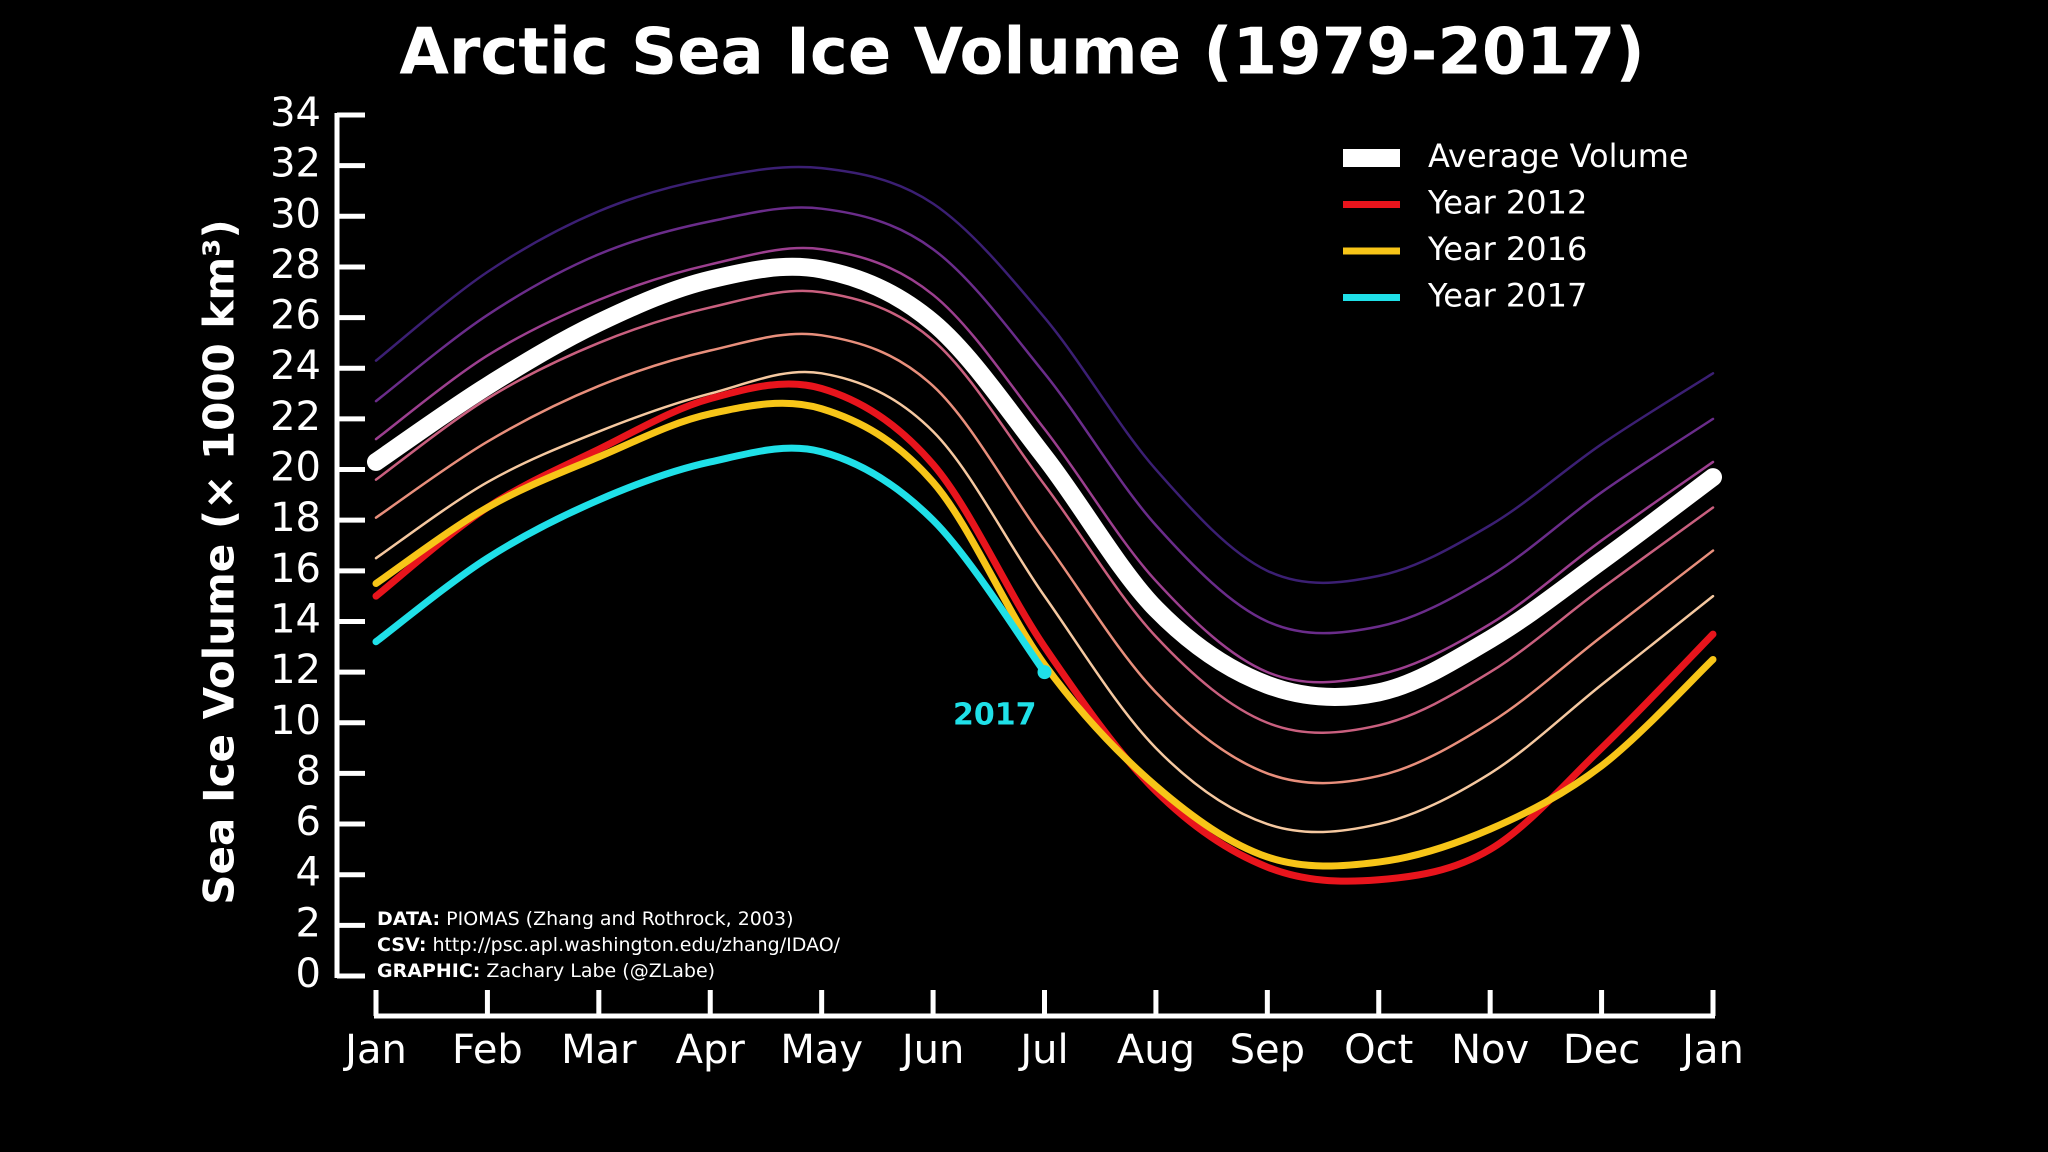 The image size is (2048, 1152). Describe the element at coordinates (1267, 1050) in the screenshot. I see `x-tick-label: Sep` at that location.